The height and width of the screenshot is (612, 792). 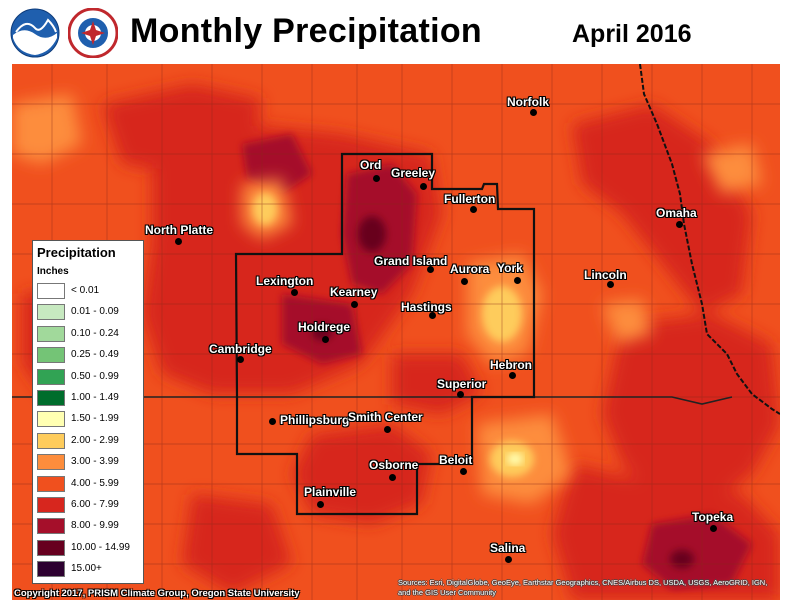 What do you see at coordinates (76, 252) in the screenshot?
I see `legend-title: Precipitation` at bounding box center [76, 252].